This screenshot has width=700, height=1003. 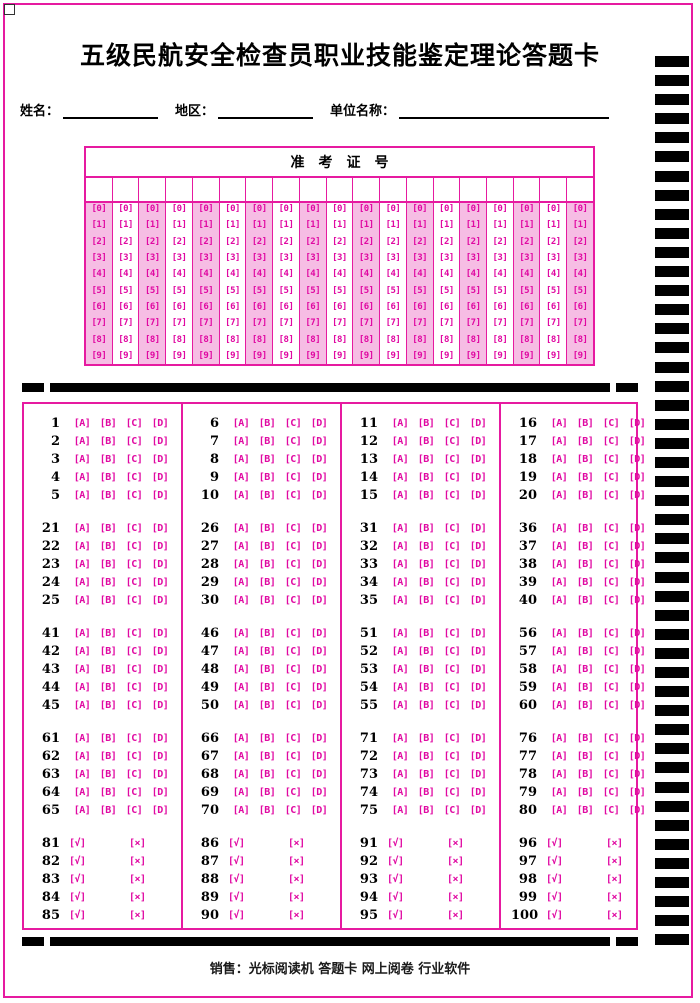 What do you see at coordinates (420, 915) in the screenshot?
I see `answer-row: 95 [√] [×]` at bounding box center [420, 915].